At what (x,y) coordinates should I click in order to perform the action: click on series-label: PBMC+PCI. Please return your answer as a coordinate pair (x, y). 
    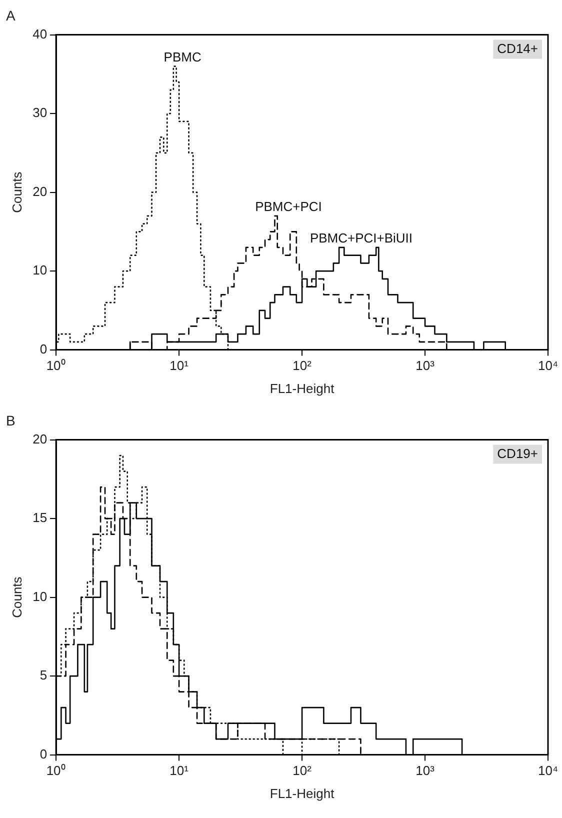
    Looking at the image, I should click on (288, 206).